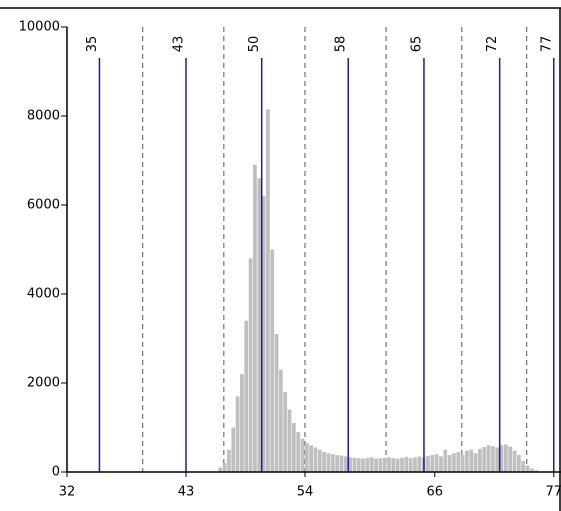 The width and height of the screenshot is (561, 511). What do you see at coordinates (43, 205) in the screenshot?
I see `y-tick-label: 6000` at bounding box center [43, 205].